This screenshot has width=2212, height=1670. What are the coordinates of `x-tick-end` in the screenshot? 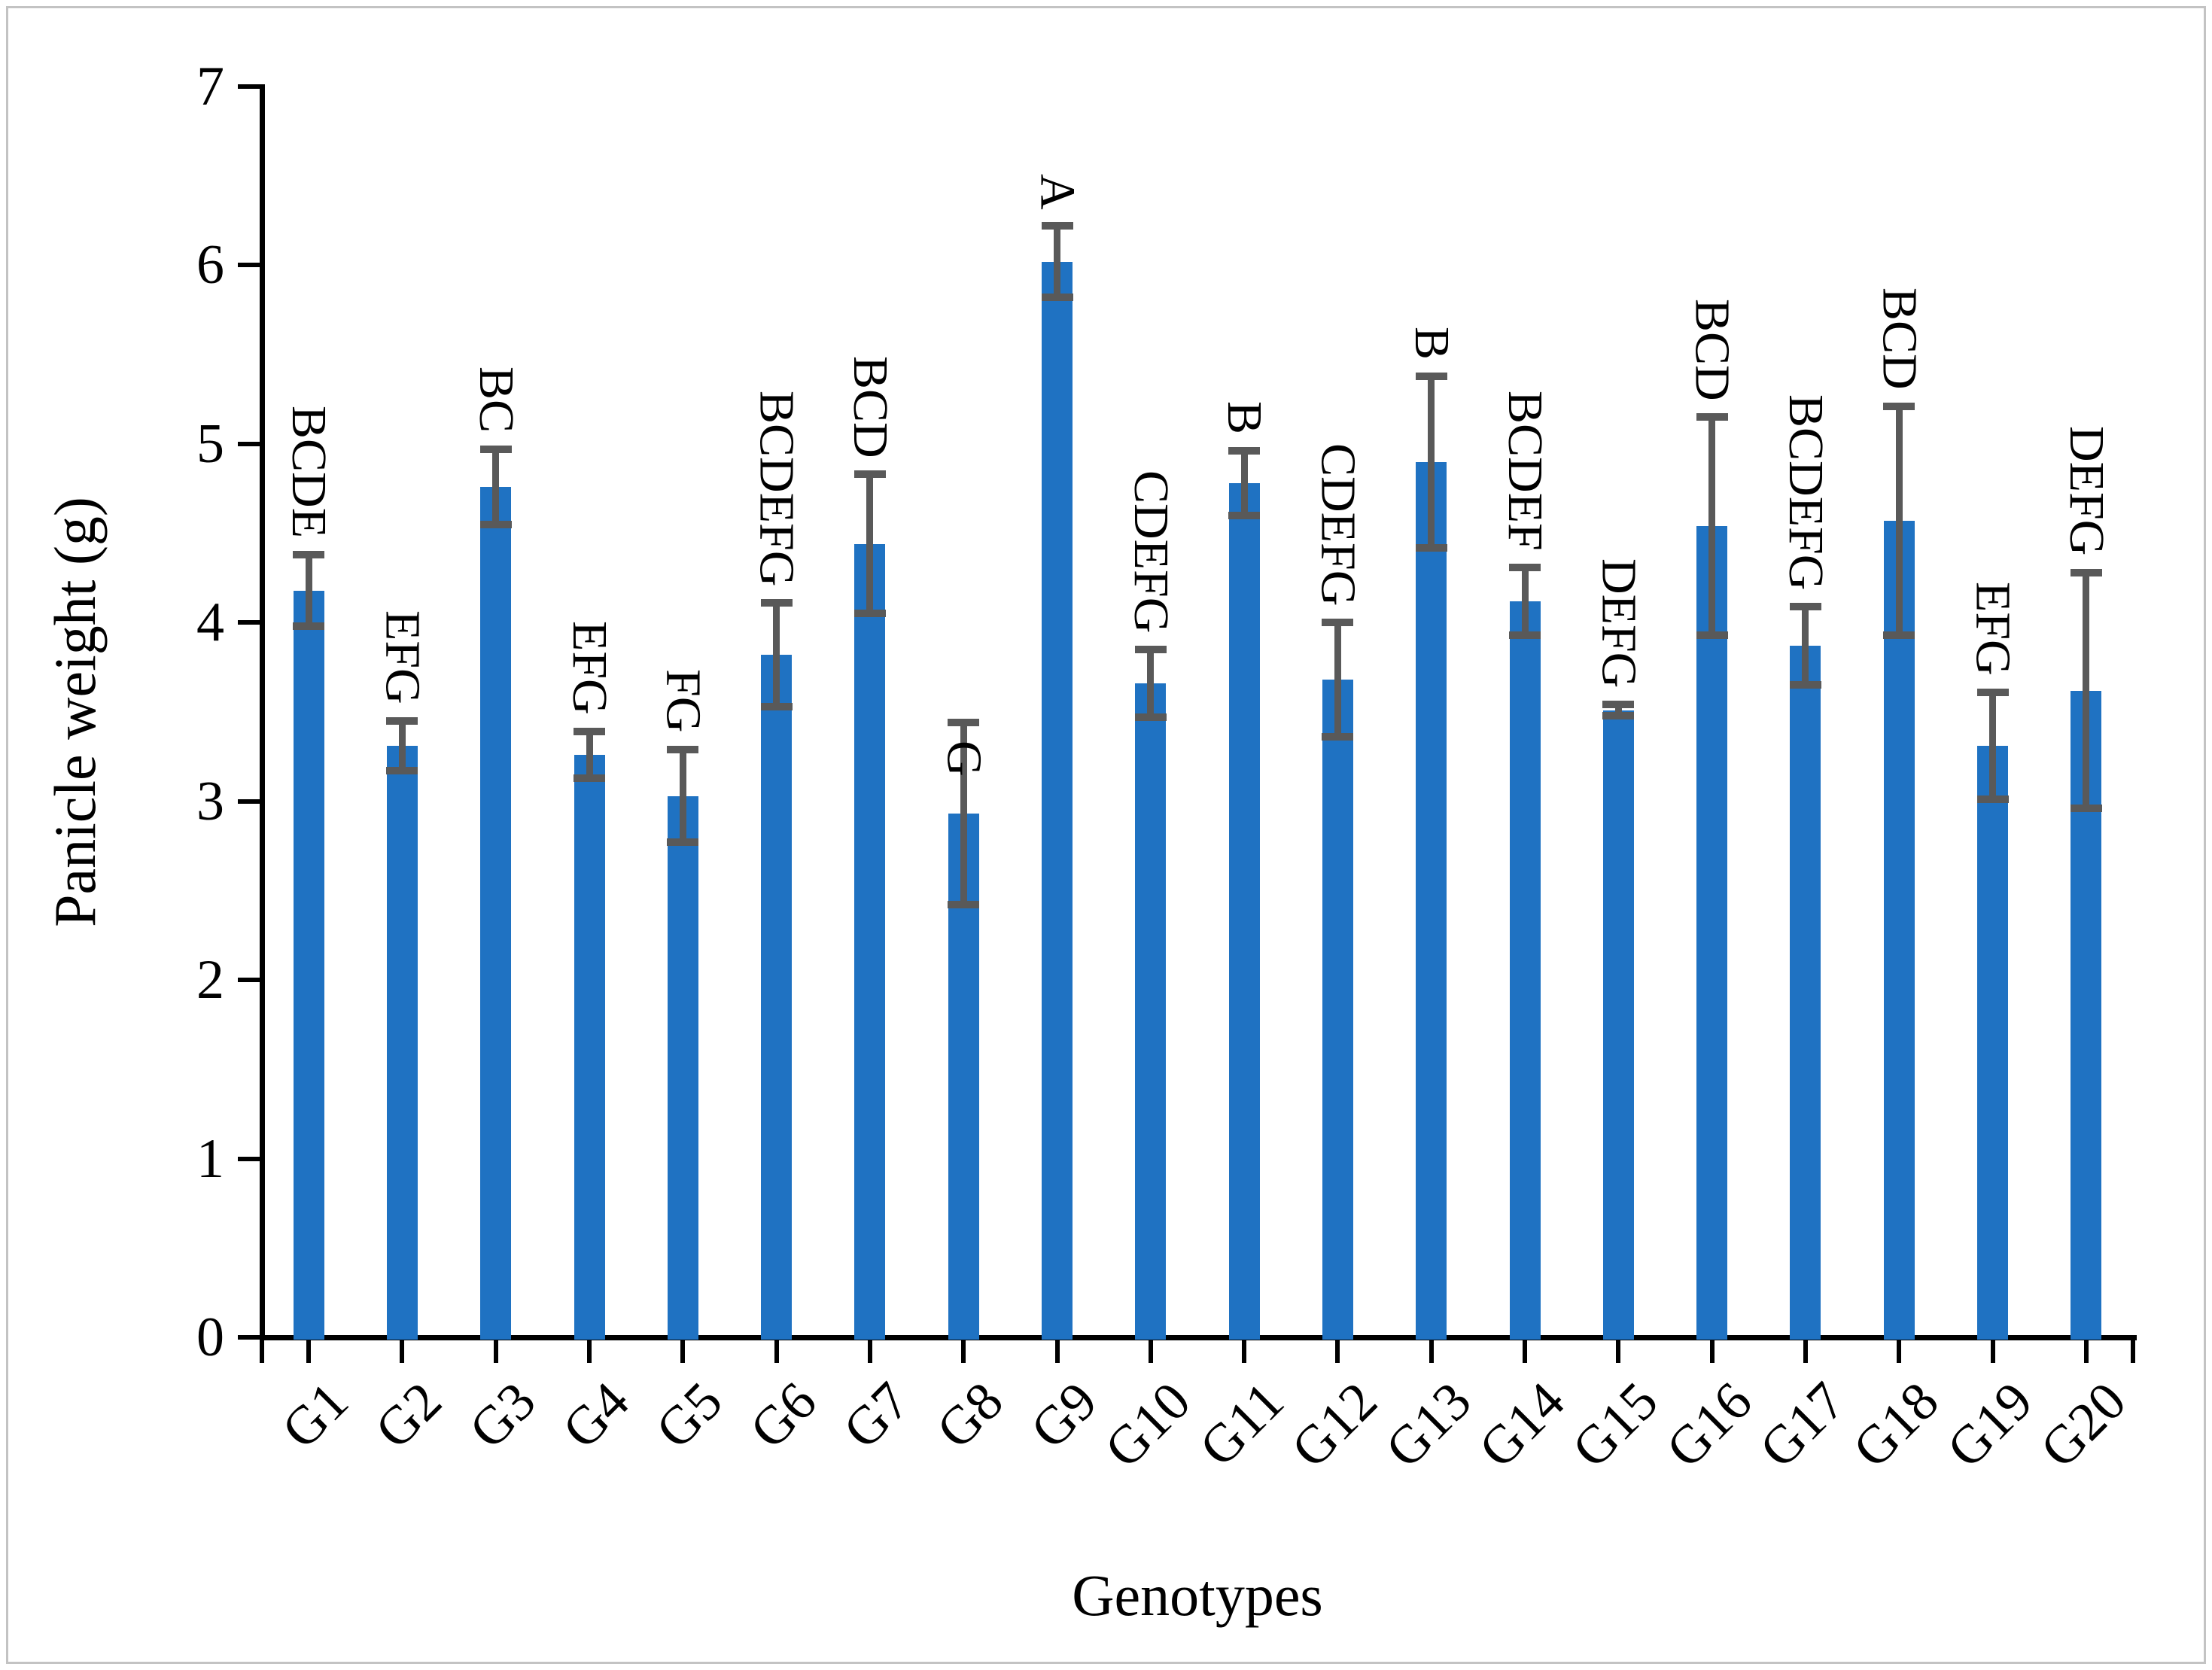 It's located at (2133, 1351).